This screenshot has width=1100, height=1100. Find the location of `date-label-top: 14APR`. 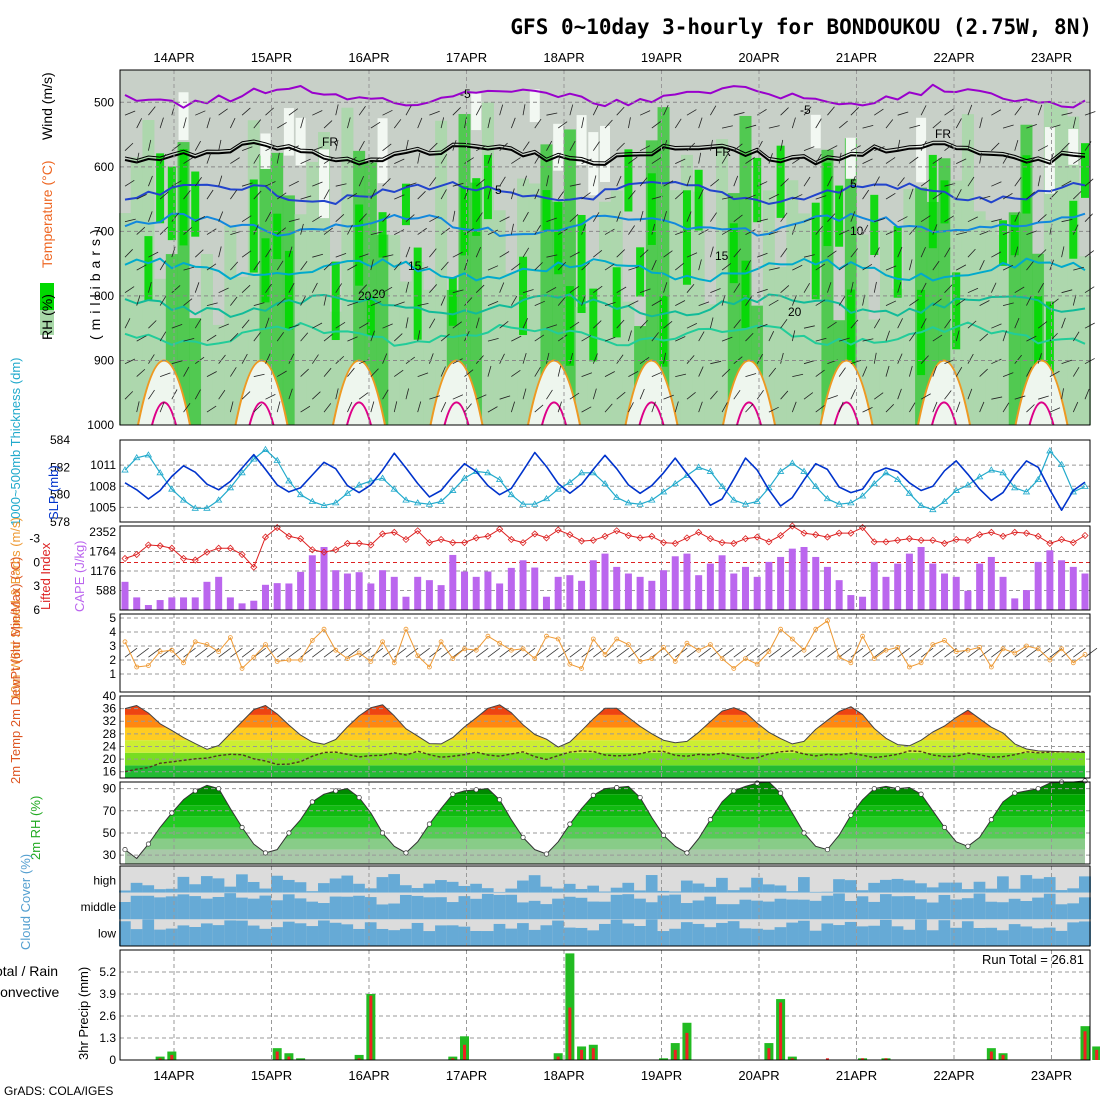

date-label-top: 14APR is located at coordinates (173, 57).